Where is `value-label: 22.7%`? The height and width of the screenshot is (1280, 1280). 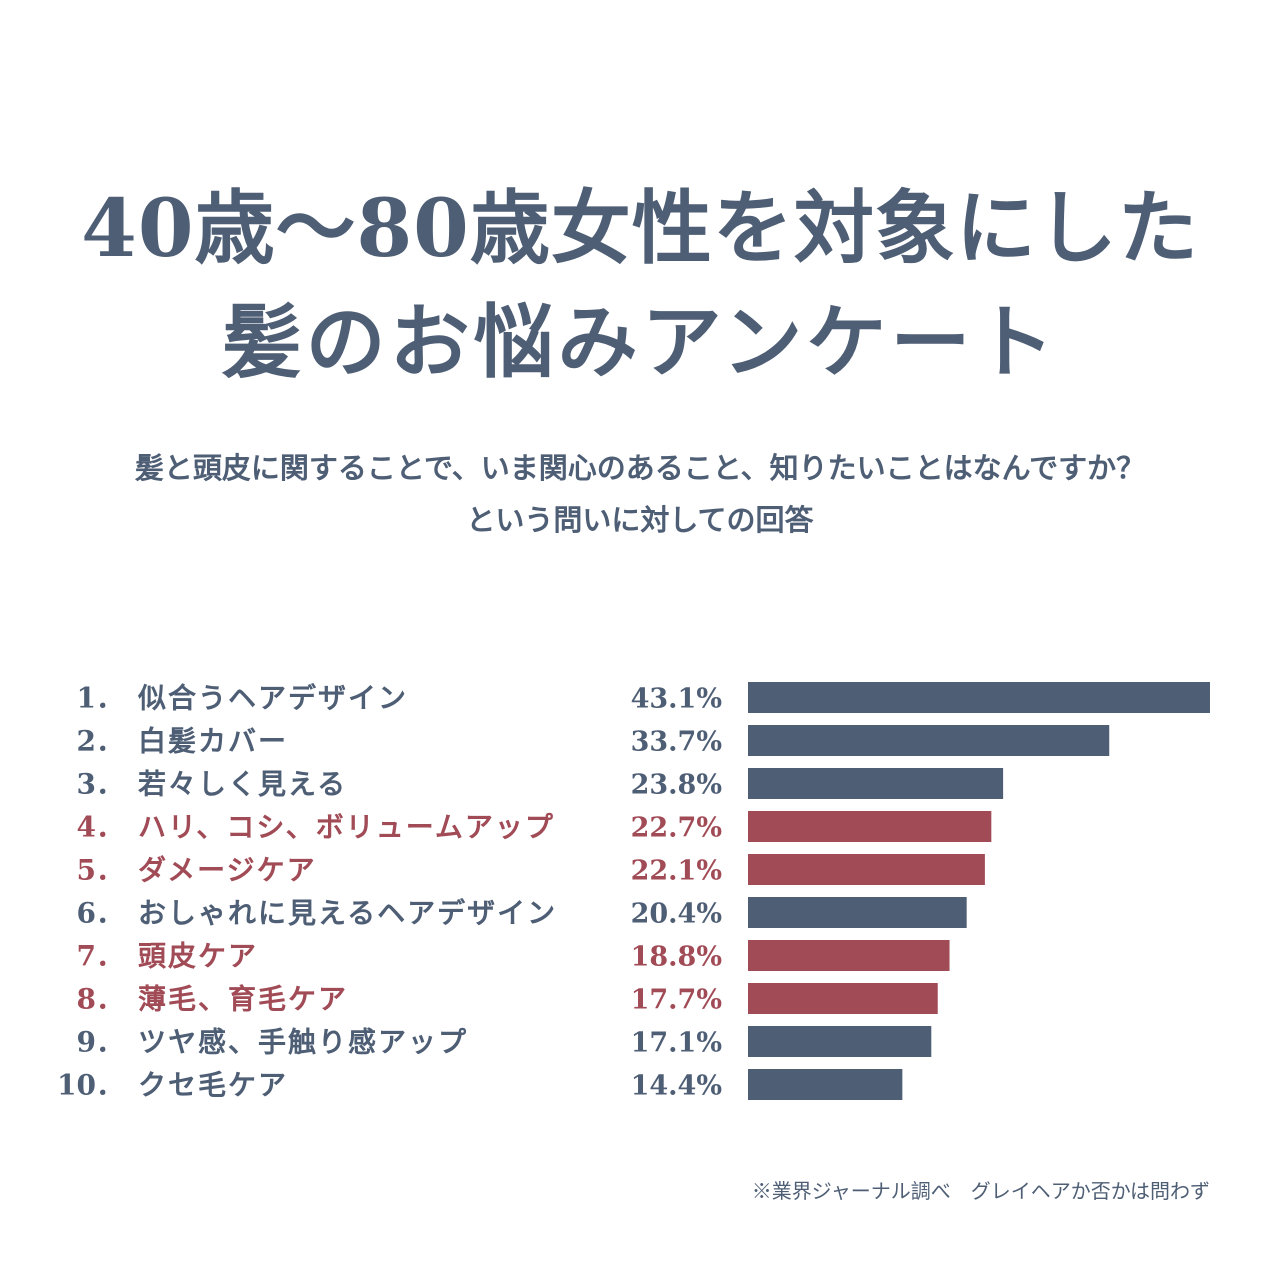 value-label: 22.7% is located at coordinates (676, 828).